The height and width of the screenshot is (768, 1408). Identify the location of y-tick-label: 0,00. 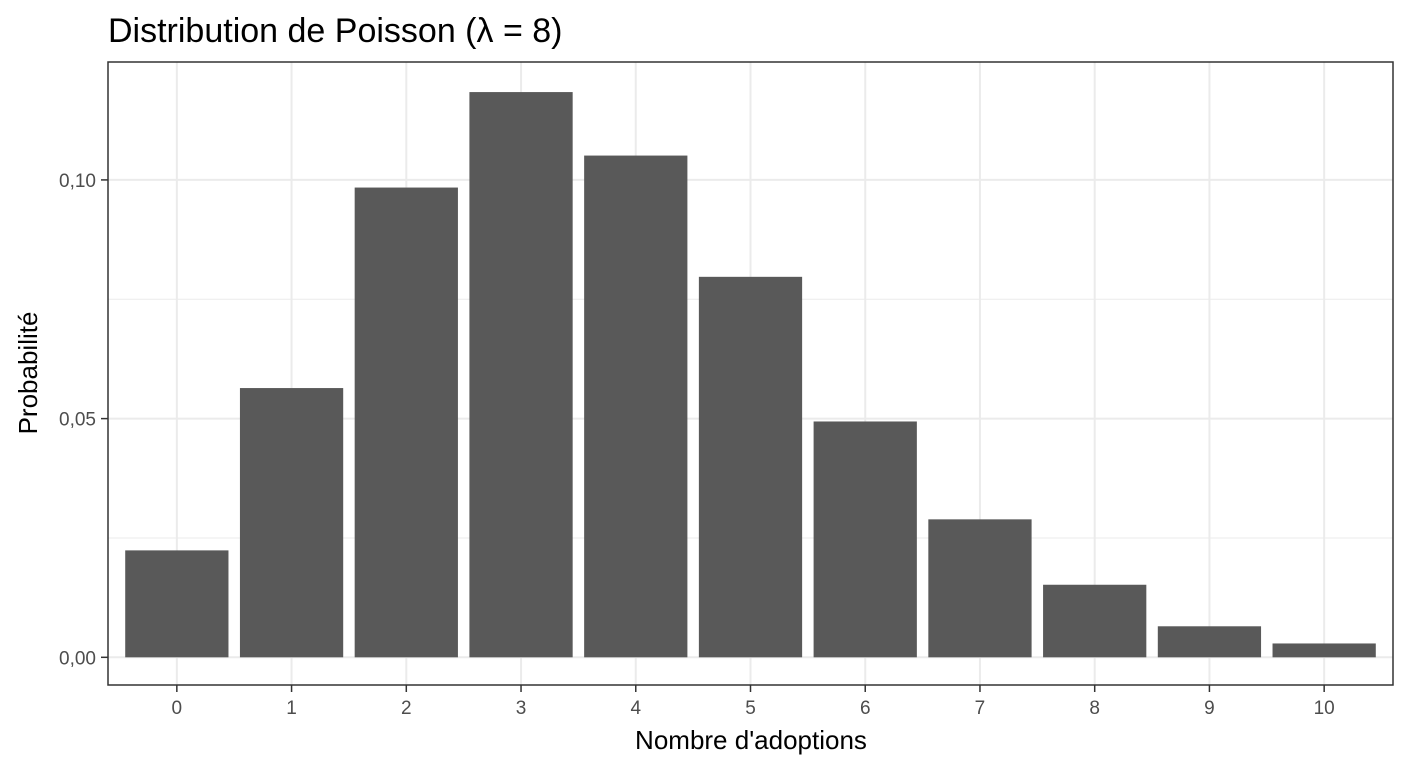
(77, 658).